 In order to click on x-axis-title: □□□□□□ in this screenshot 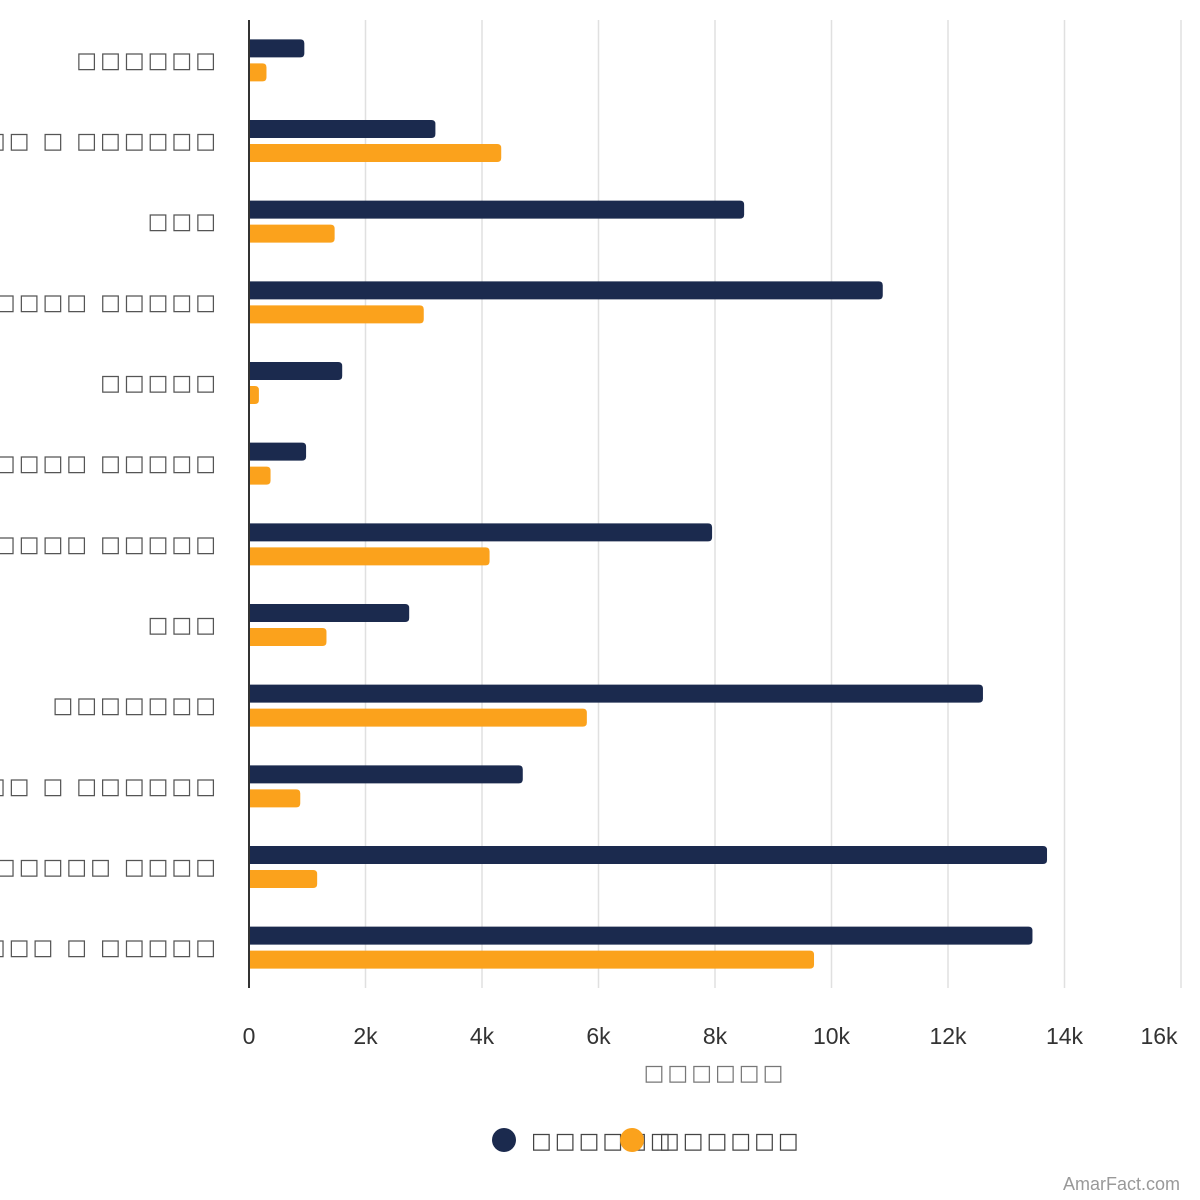, I will do `click(715, 1073)`.